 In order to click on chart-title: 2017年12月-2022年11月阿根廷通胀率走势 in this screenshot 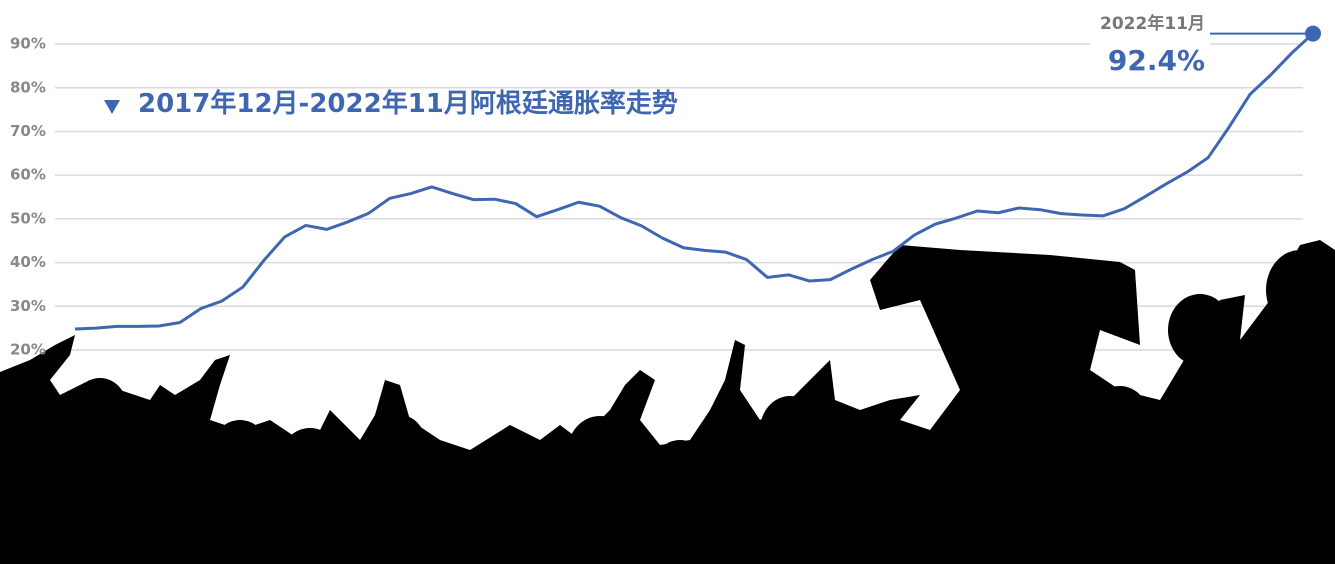, I will do `click(408, 103)`.